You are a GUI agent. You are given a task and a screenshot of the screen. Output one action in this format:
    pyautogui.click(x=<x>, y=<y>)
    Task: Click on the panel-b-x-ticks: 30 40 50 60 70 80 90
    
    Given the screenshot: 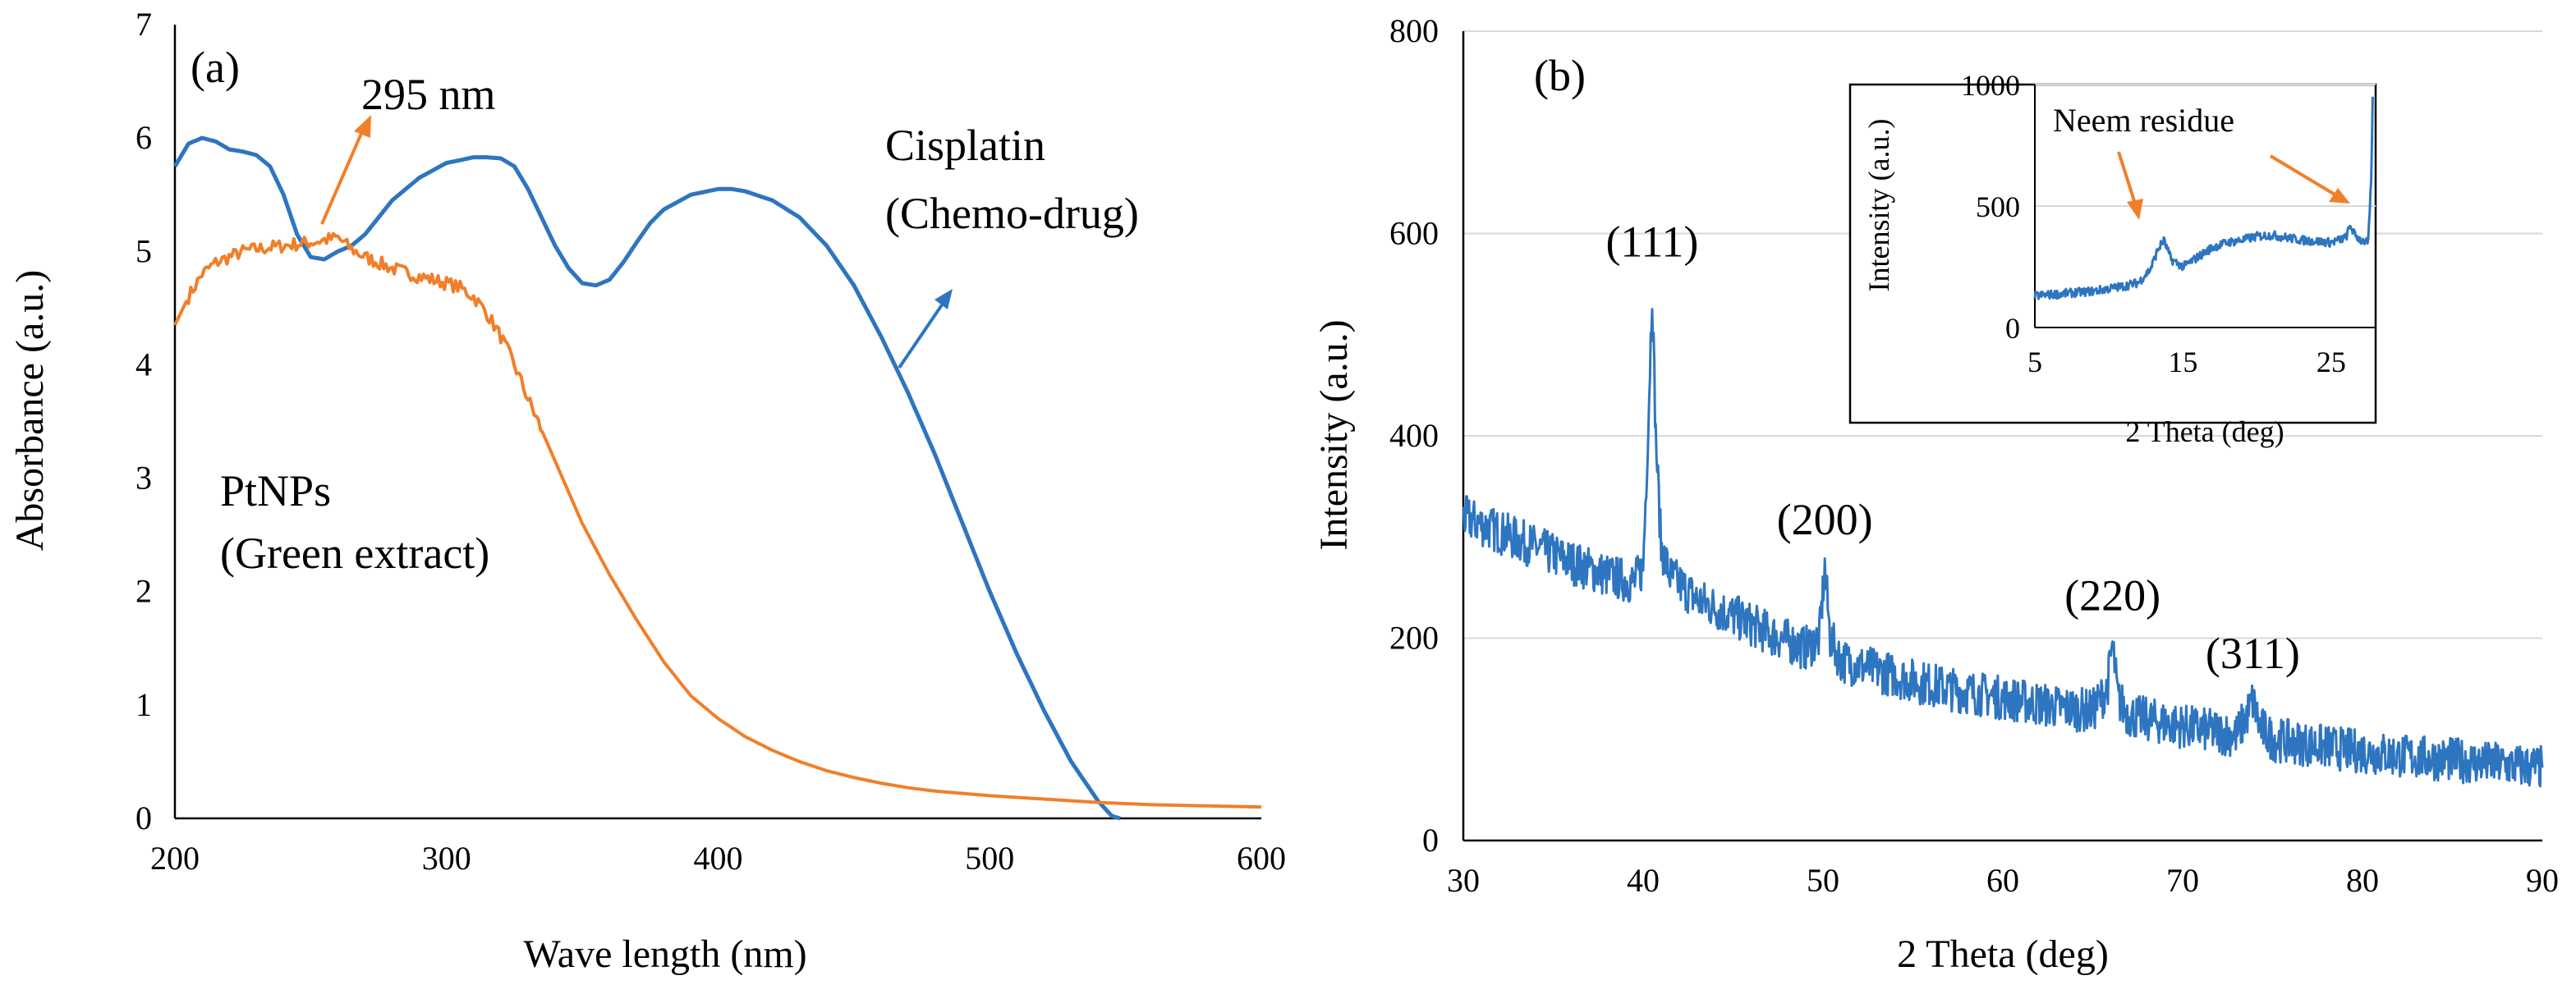 What is the action you would take?
    pyautogui.click(x=2003, y=880)
    